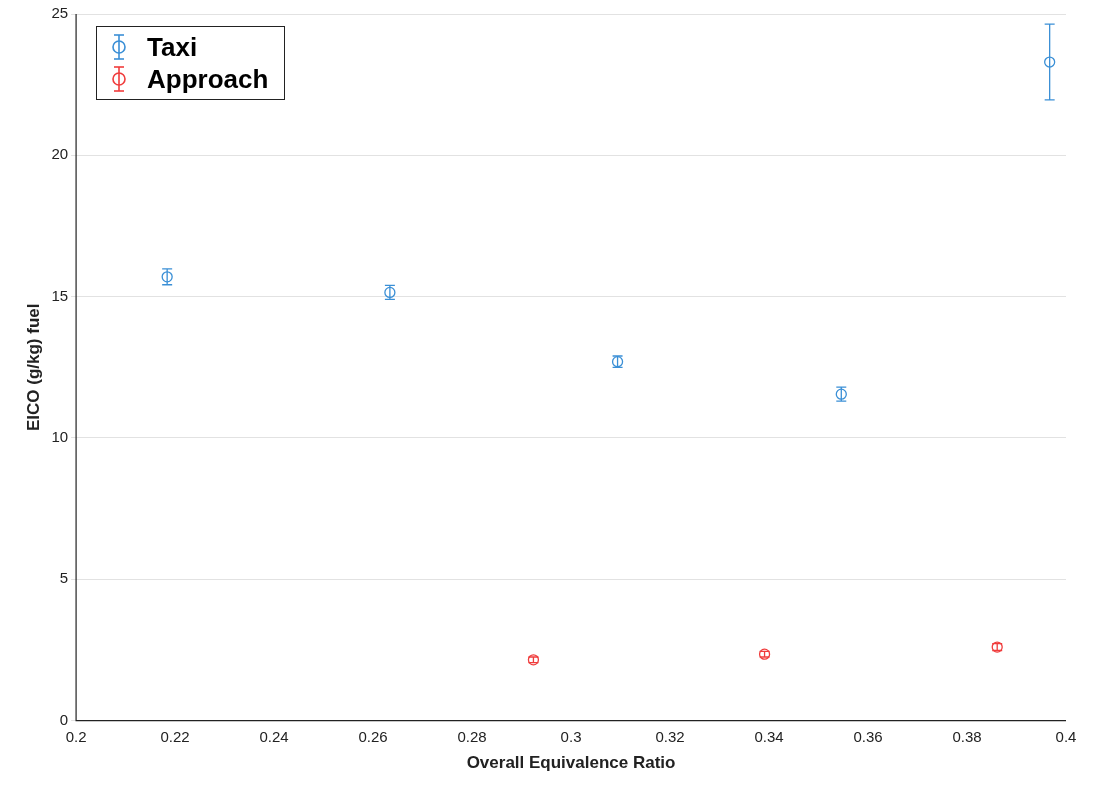 This screenshot has width=1096, height=786. Describe the element at coordinates (373, 736) in the screenshot. I see `x-tick-label: 0.26` at that location.